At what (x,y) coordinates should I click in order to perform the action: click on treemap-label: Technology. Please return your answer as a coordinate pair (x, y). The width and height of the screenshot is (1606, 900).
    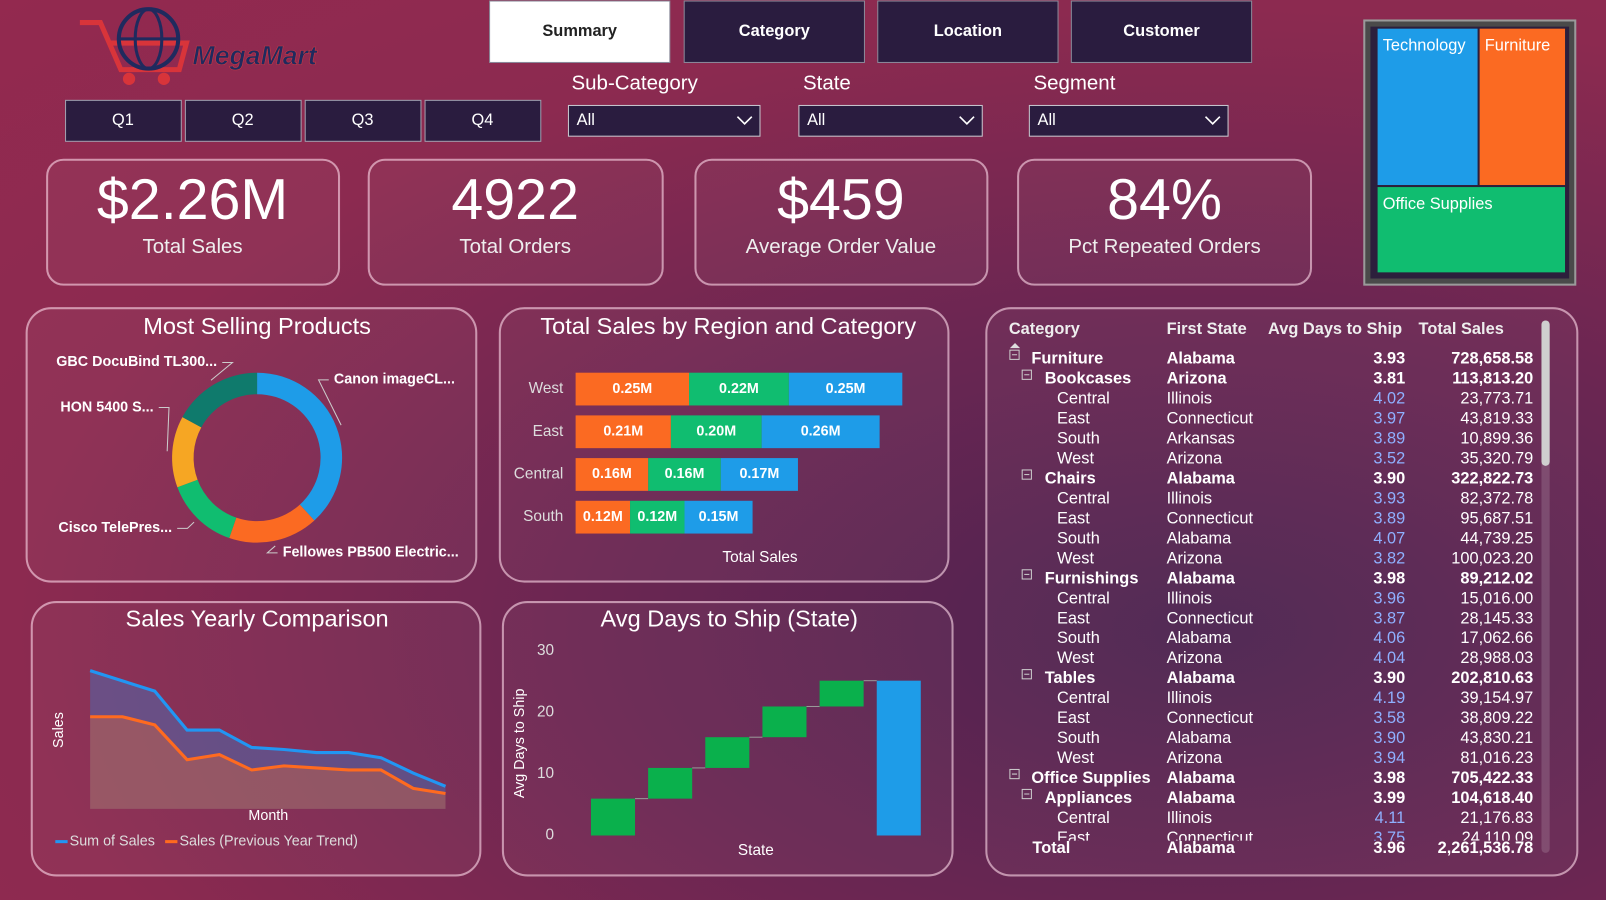
    Looking at the image, I should click on (1425, 45).